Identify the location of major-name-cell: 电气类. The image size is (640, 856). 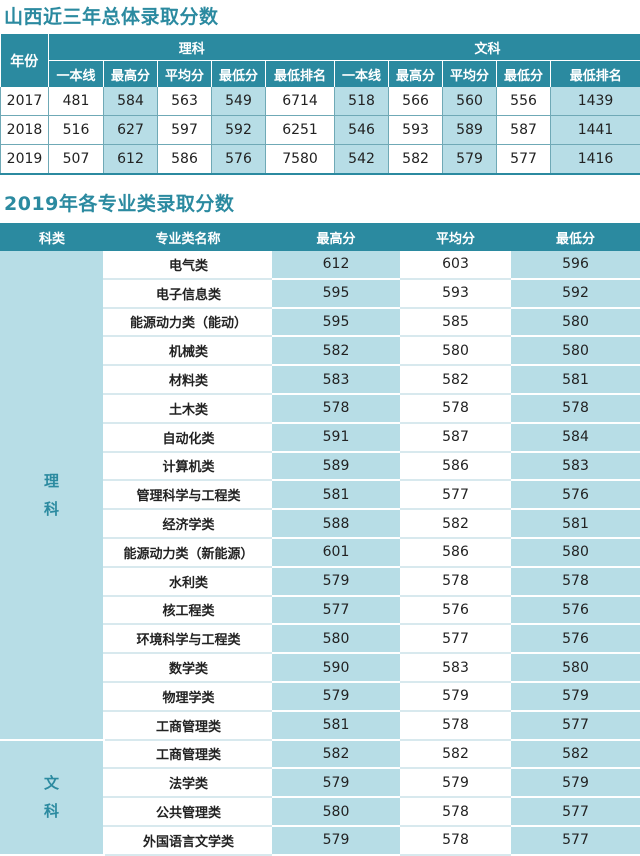
(188, 265).